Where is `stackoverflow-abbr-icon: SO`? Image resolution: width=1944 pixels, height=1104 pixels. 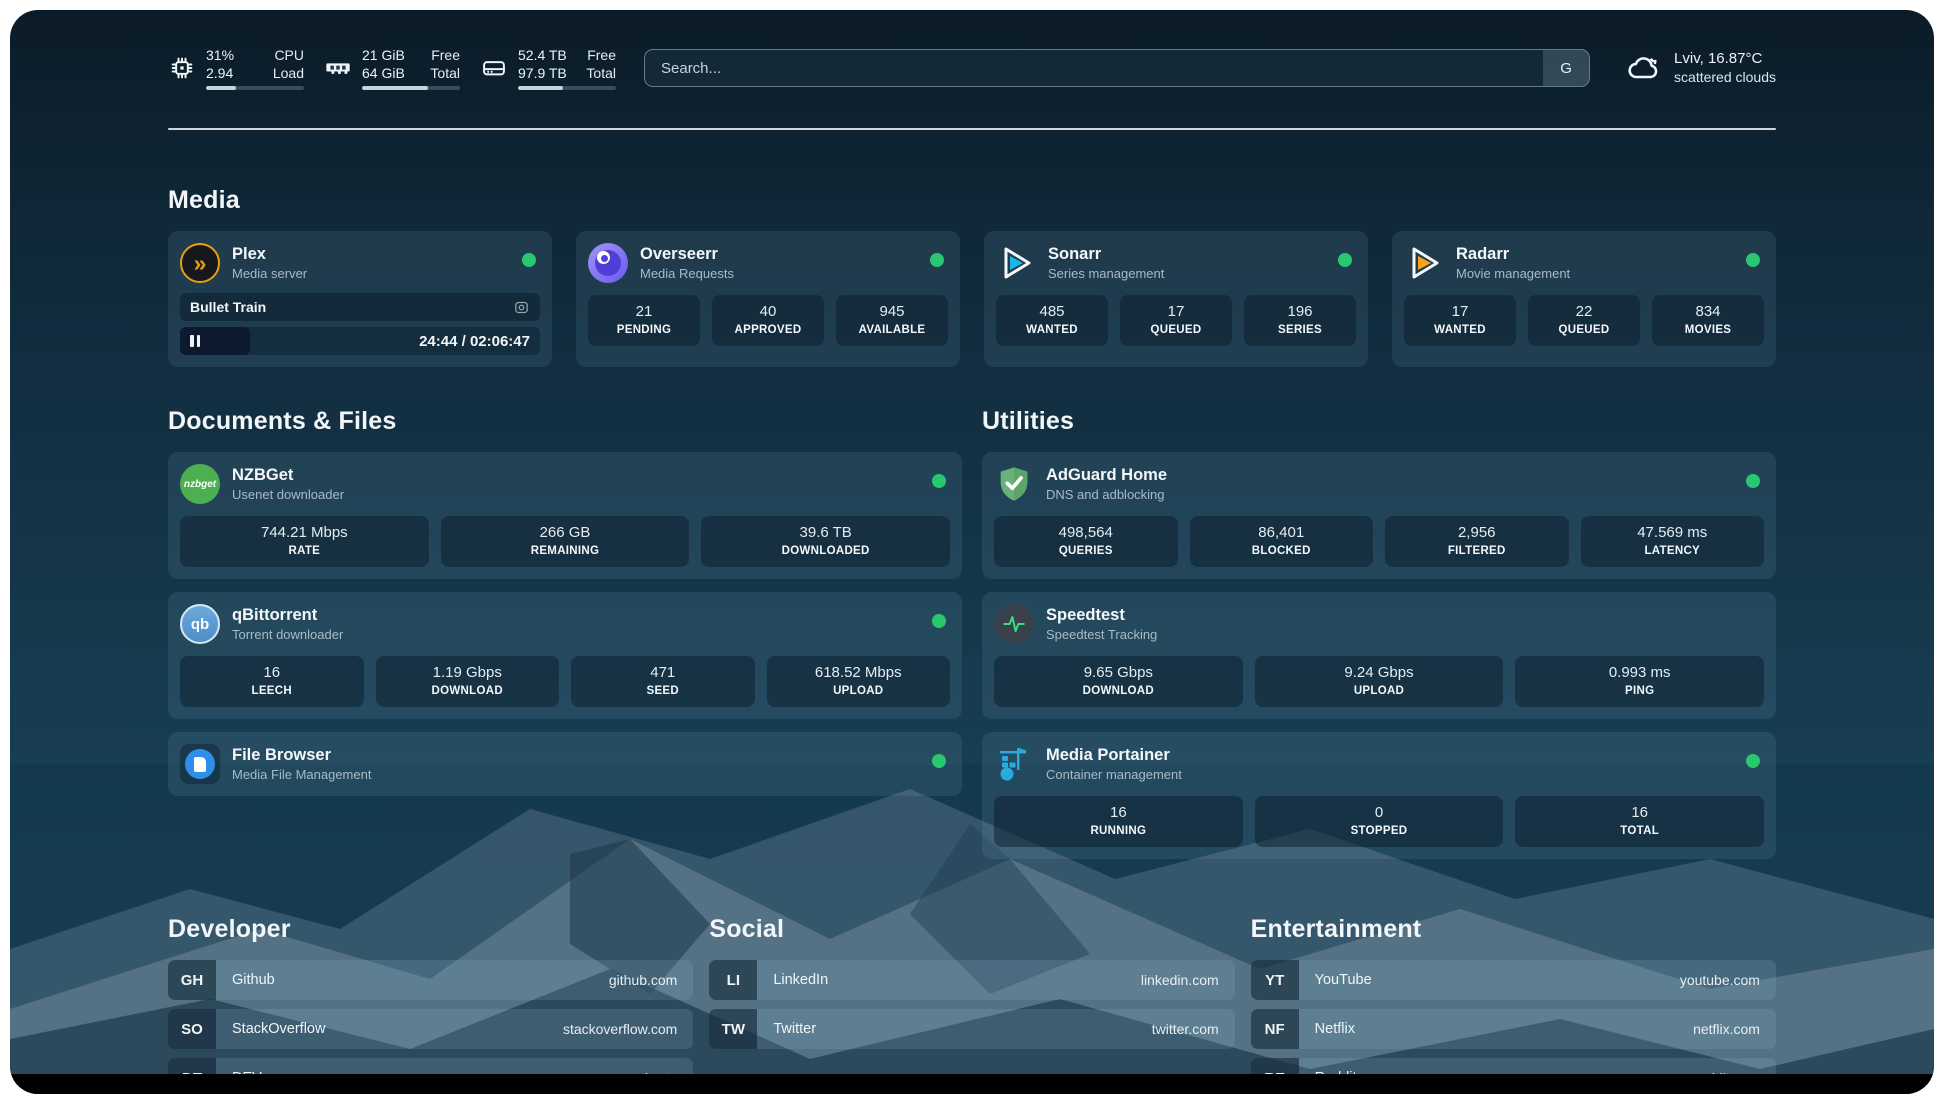 stackoverflow-abbr-icon: SO is located at coordinates (192, 1029).